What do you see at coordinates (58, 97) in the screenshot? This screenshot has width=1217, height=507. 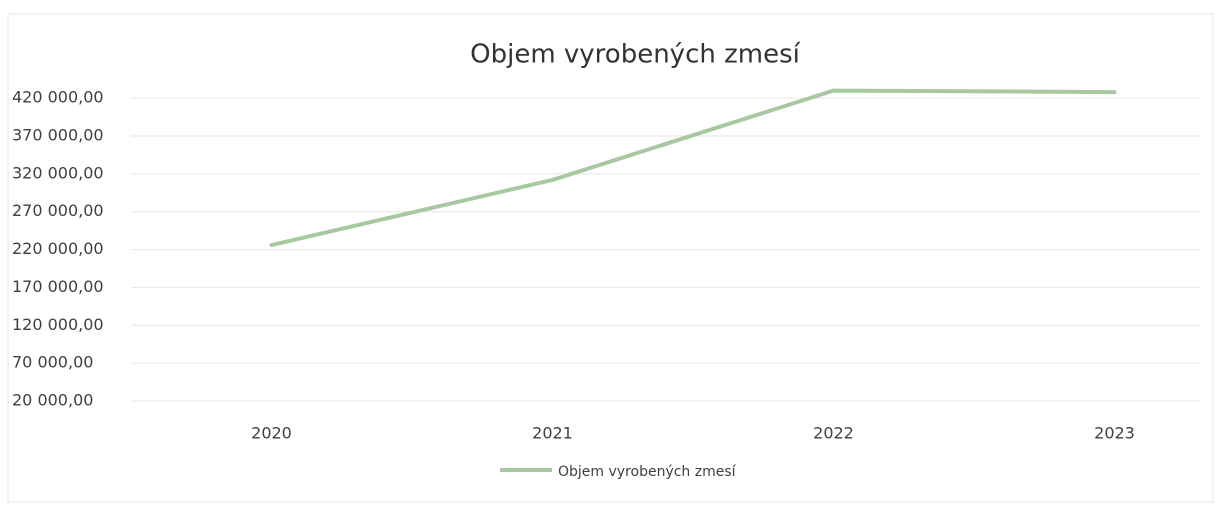 I see `y-tick-label: 420 000,00` at bounding box center [58, 97].